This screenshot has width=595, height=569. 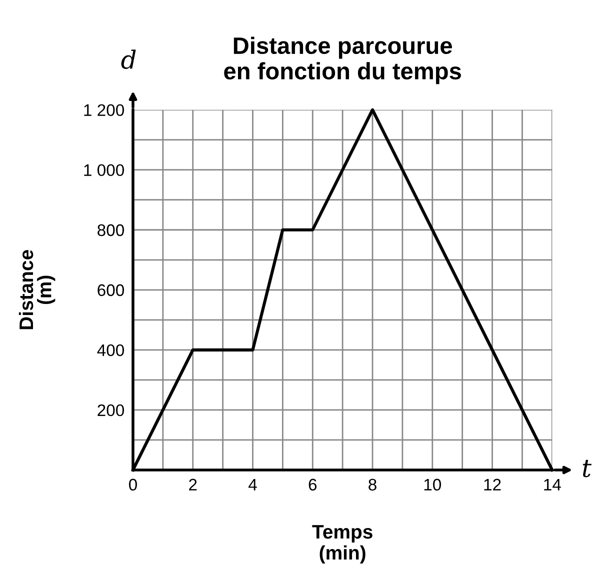 I want to click on y-tick-label: 600, so click(x=111, y=290).